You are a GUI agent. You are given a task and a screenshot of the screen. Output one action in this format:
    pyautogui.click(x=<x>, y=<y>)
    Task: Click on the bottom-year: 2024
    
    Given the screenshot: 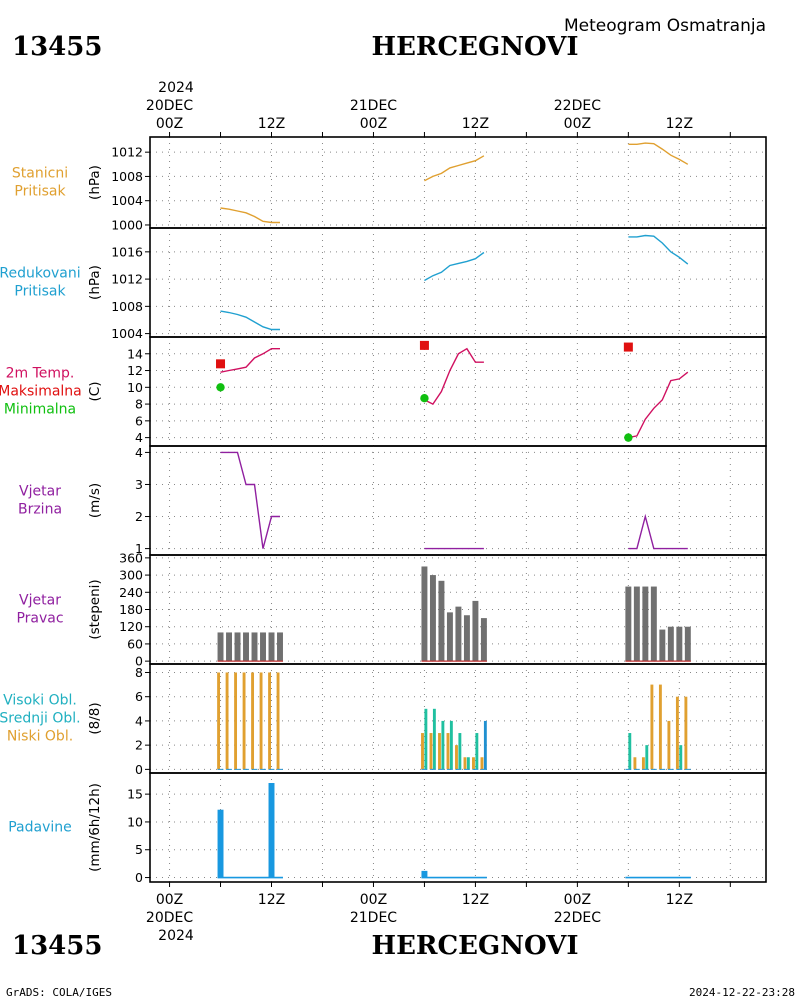 What is the action you would take?
    pyautogui.click(x=176, y=936)
    